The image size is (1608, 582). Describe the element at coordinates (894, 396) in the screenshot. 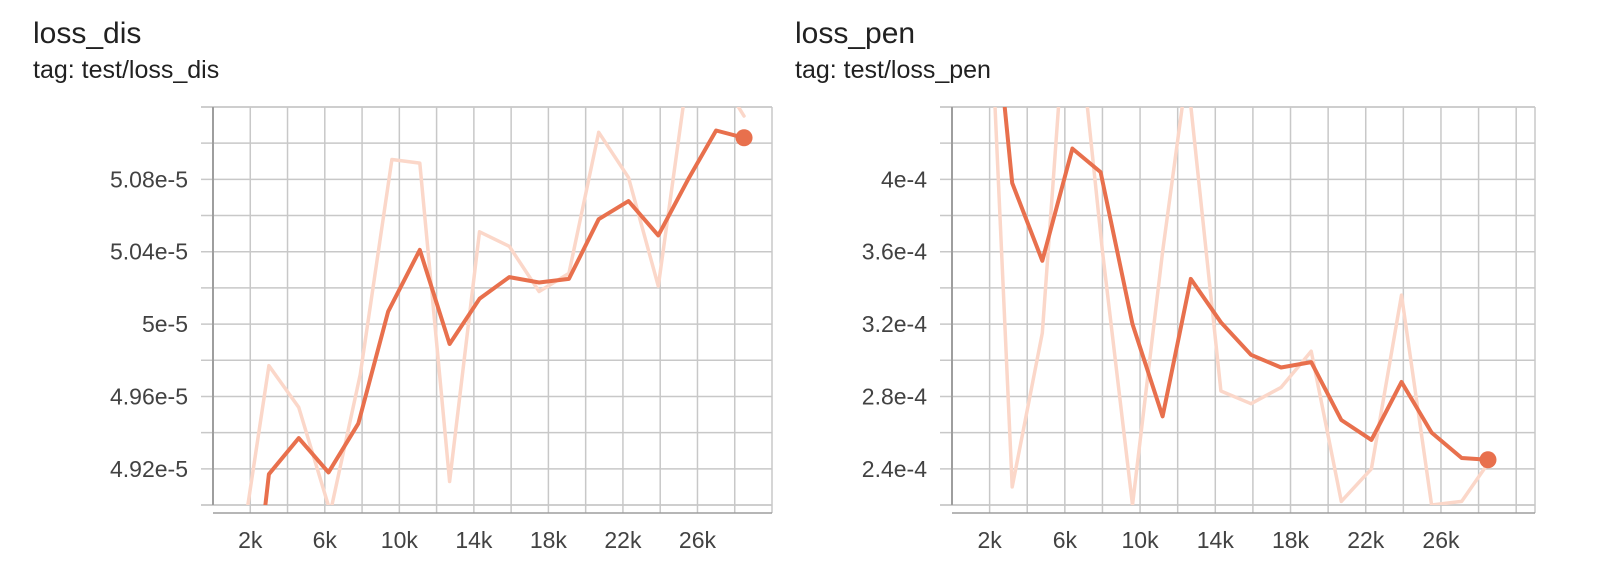

I see `y-tick-label: 2.8e-4` at that location.